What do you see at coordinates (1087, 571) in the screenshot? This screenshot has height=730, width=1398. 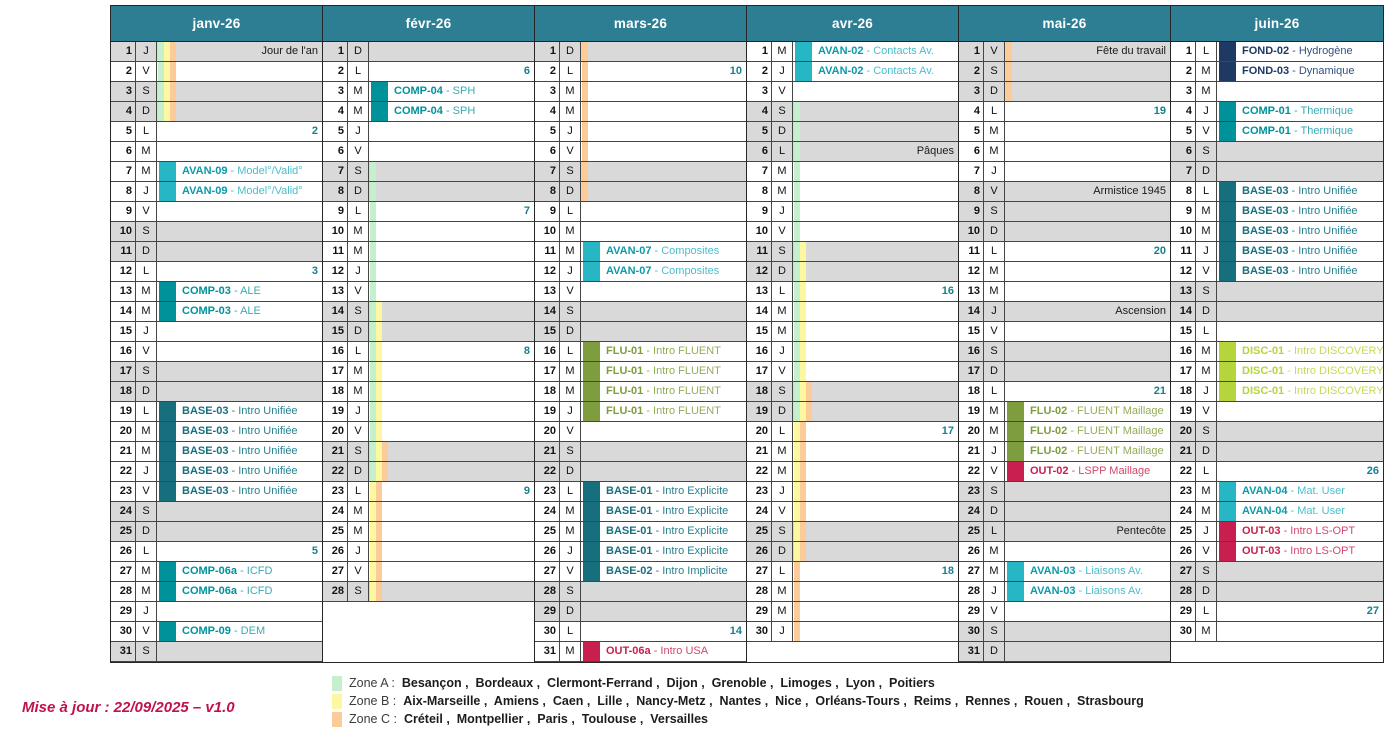 I see `day-cell: AVAN-03 - Liaisons Av.` at bounding box center [1087, 571].